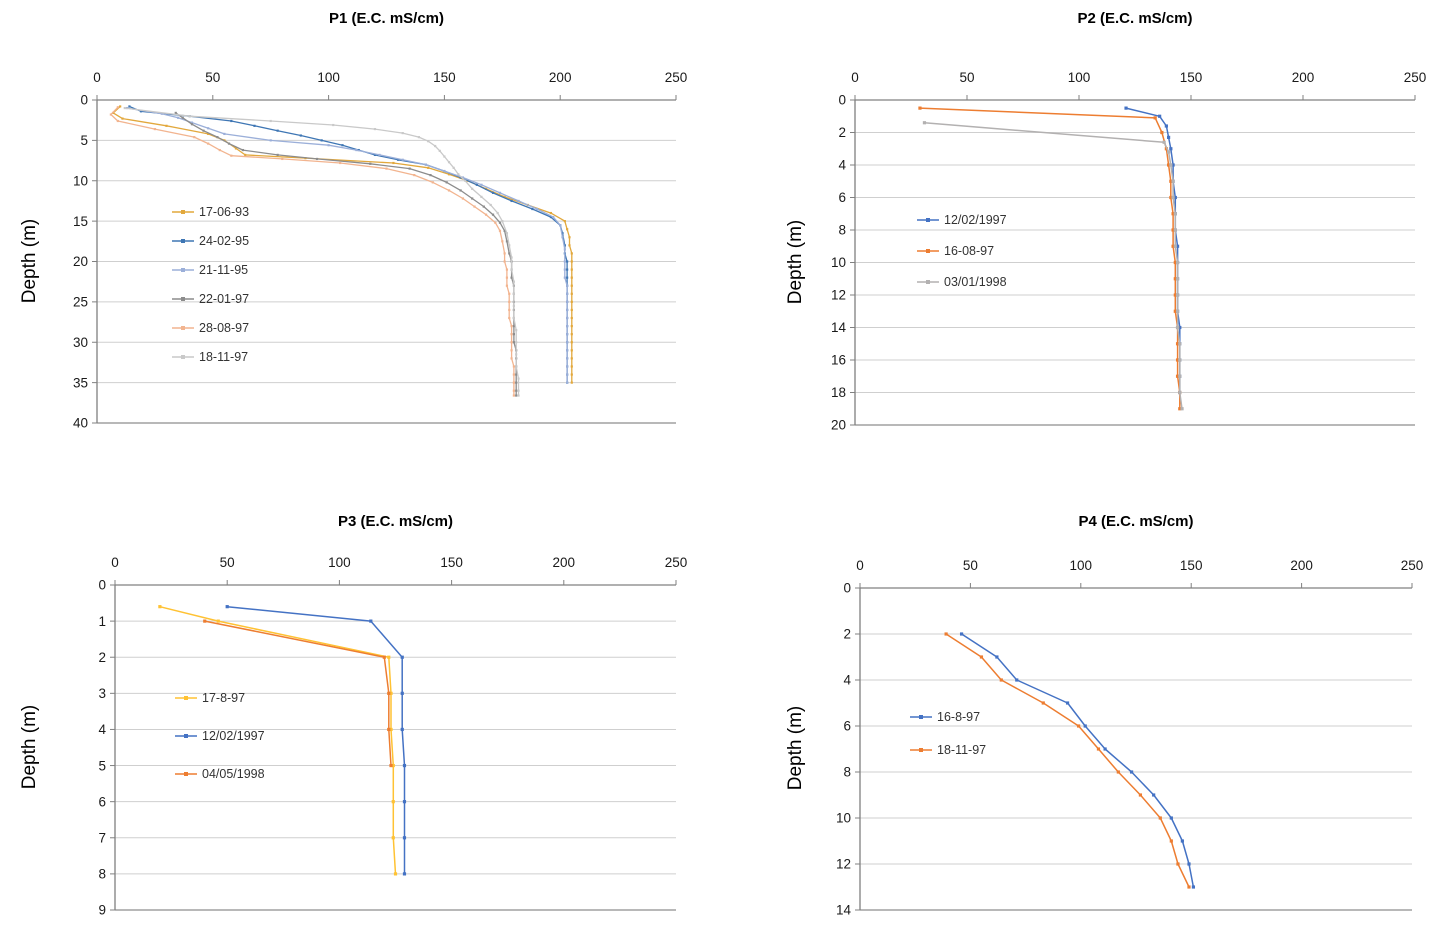 Image resolution: width=1452 pixels, height=947 pixels. What do you see at coordinates (560, 77) in the screenshot?
I see `x-tick-label: 200` at bounding box center [560, 77].